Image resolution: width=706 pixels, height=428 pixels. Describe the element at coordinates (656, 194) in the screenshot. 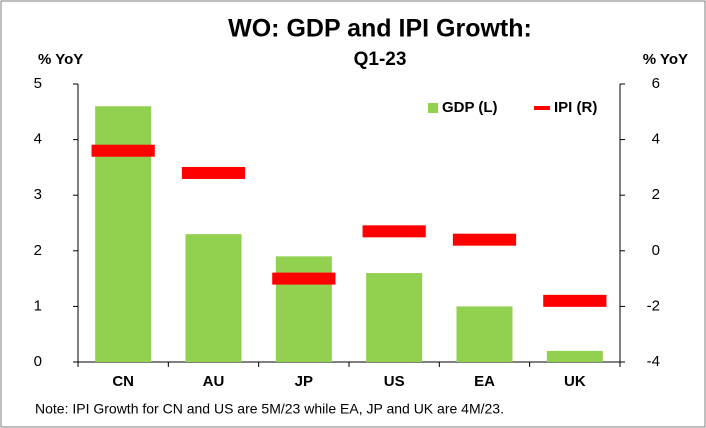

I see `y2-tick-label: 2` at that location.